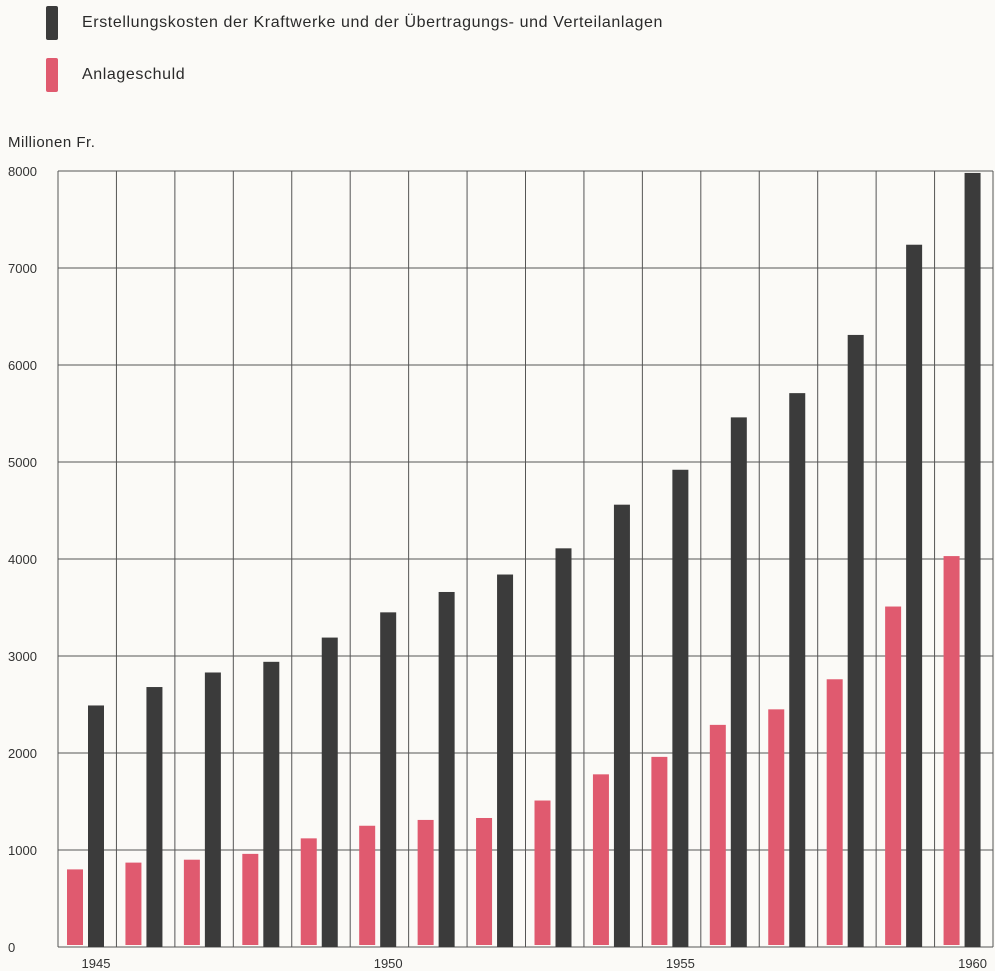 The height and width of the screenshot is (971, 995). What do you see at coordinates (22, 559) in the screenshot?
I see `y-tick-label-4000: 4000` at bounding box center [22, 559].